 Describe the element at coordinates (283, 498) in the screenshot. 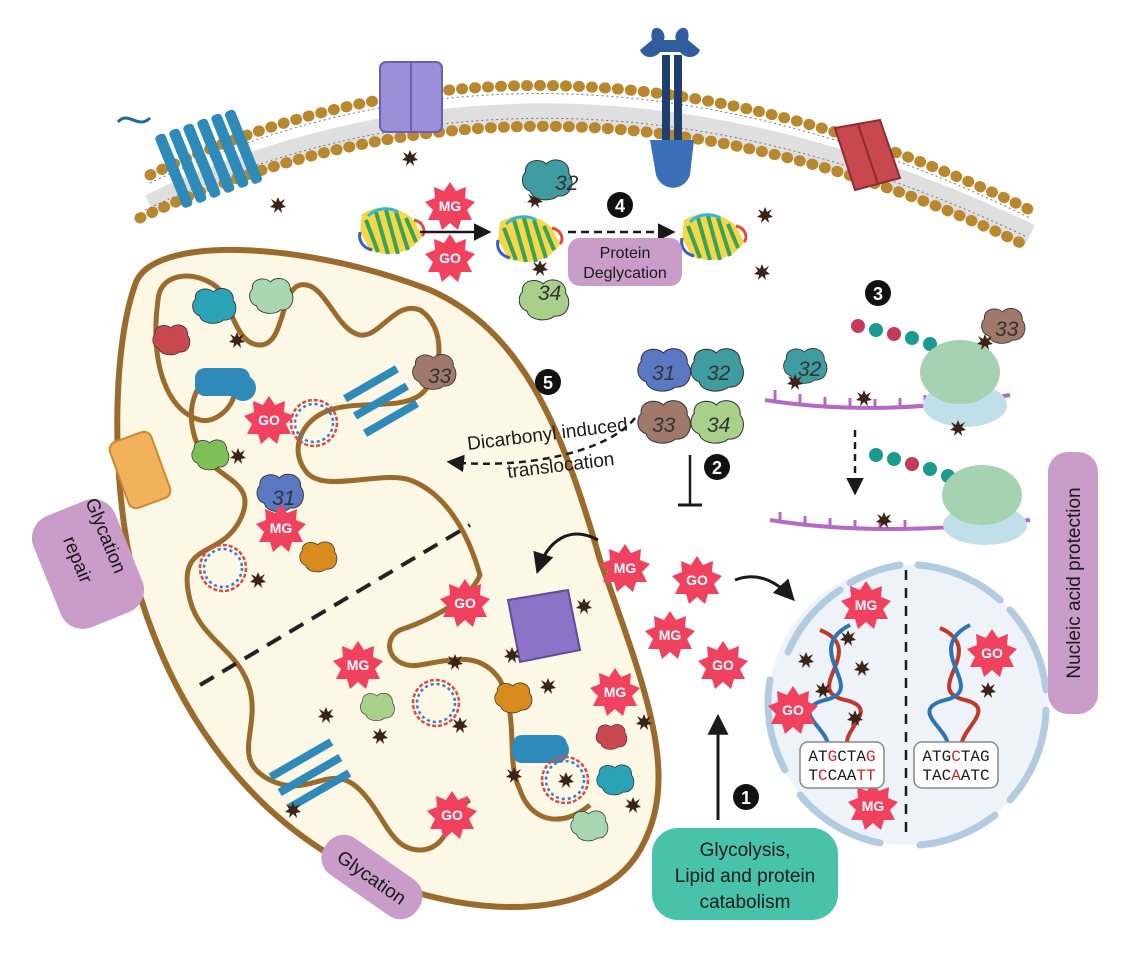

I see `protein-31-mito-label: 31` at that location.